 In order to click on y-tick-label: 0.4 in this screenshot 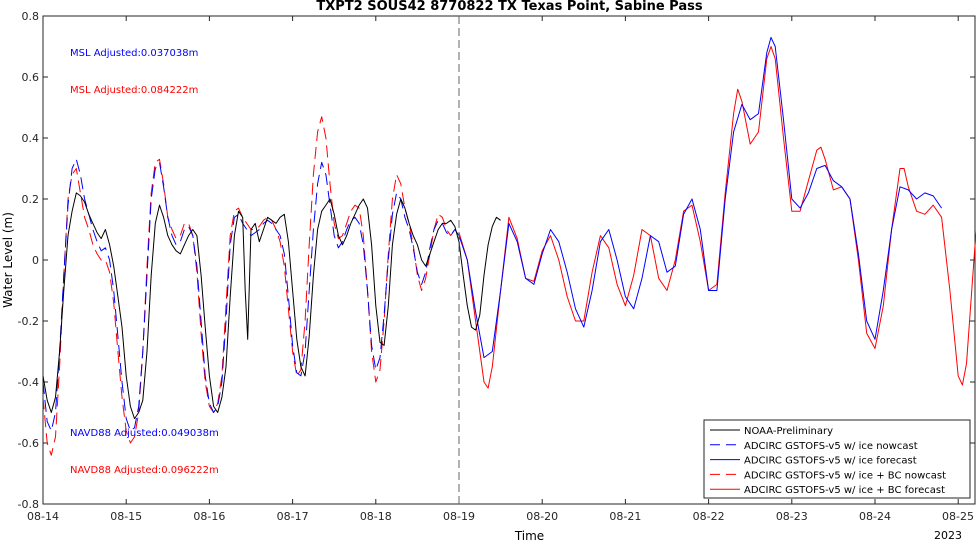, I will do `click(31, 138)`.